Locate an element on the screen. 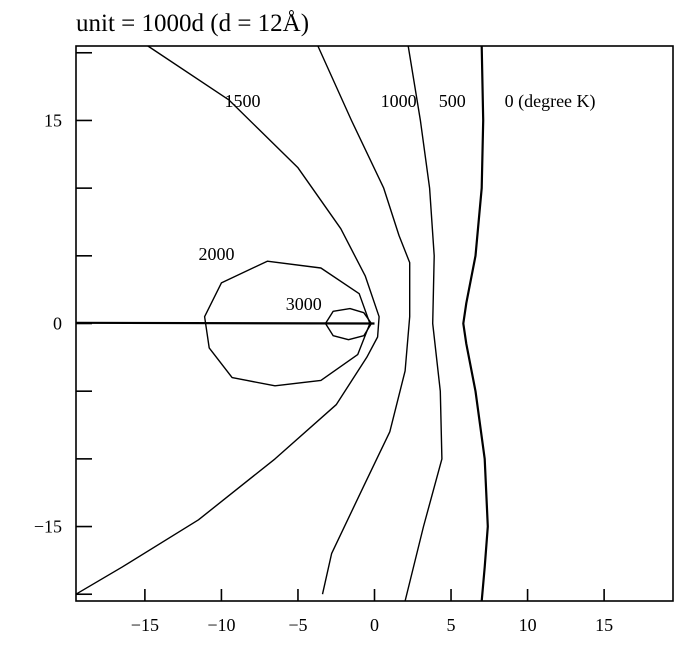 This screenshot has height=646, width=699. contour-label-500: 500 is located at coordinates (452, 101).